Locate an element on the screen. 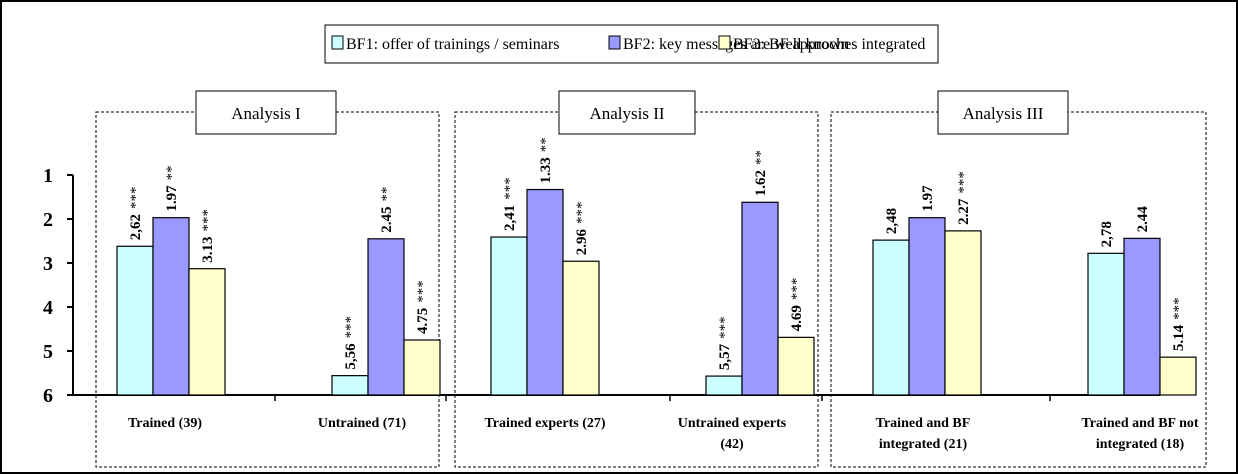  y-tick-label: 5 is located at coordinates (48, 352).